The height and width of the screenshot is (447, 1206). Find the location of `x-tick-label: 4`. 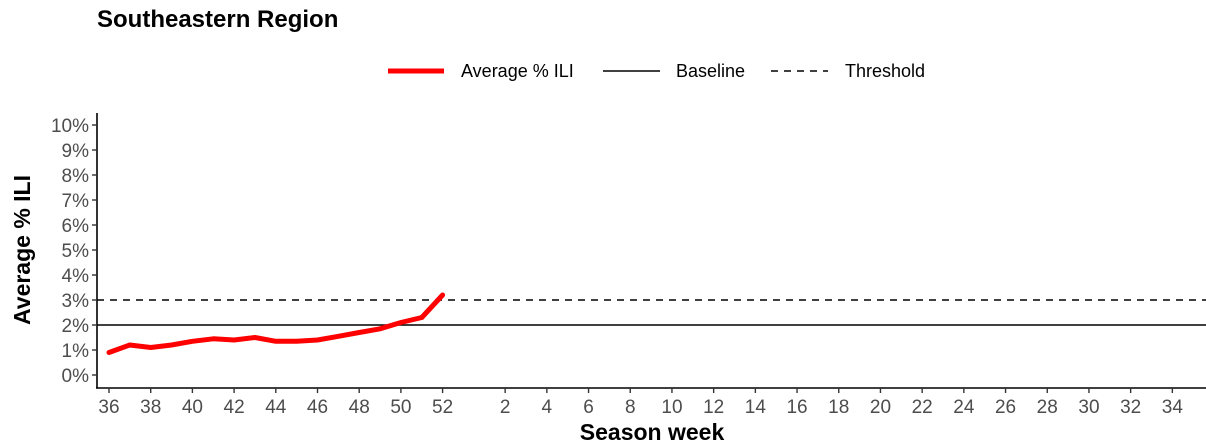

x-tick-label: 4 is located at coordinates (547, 407).